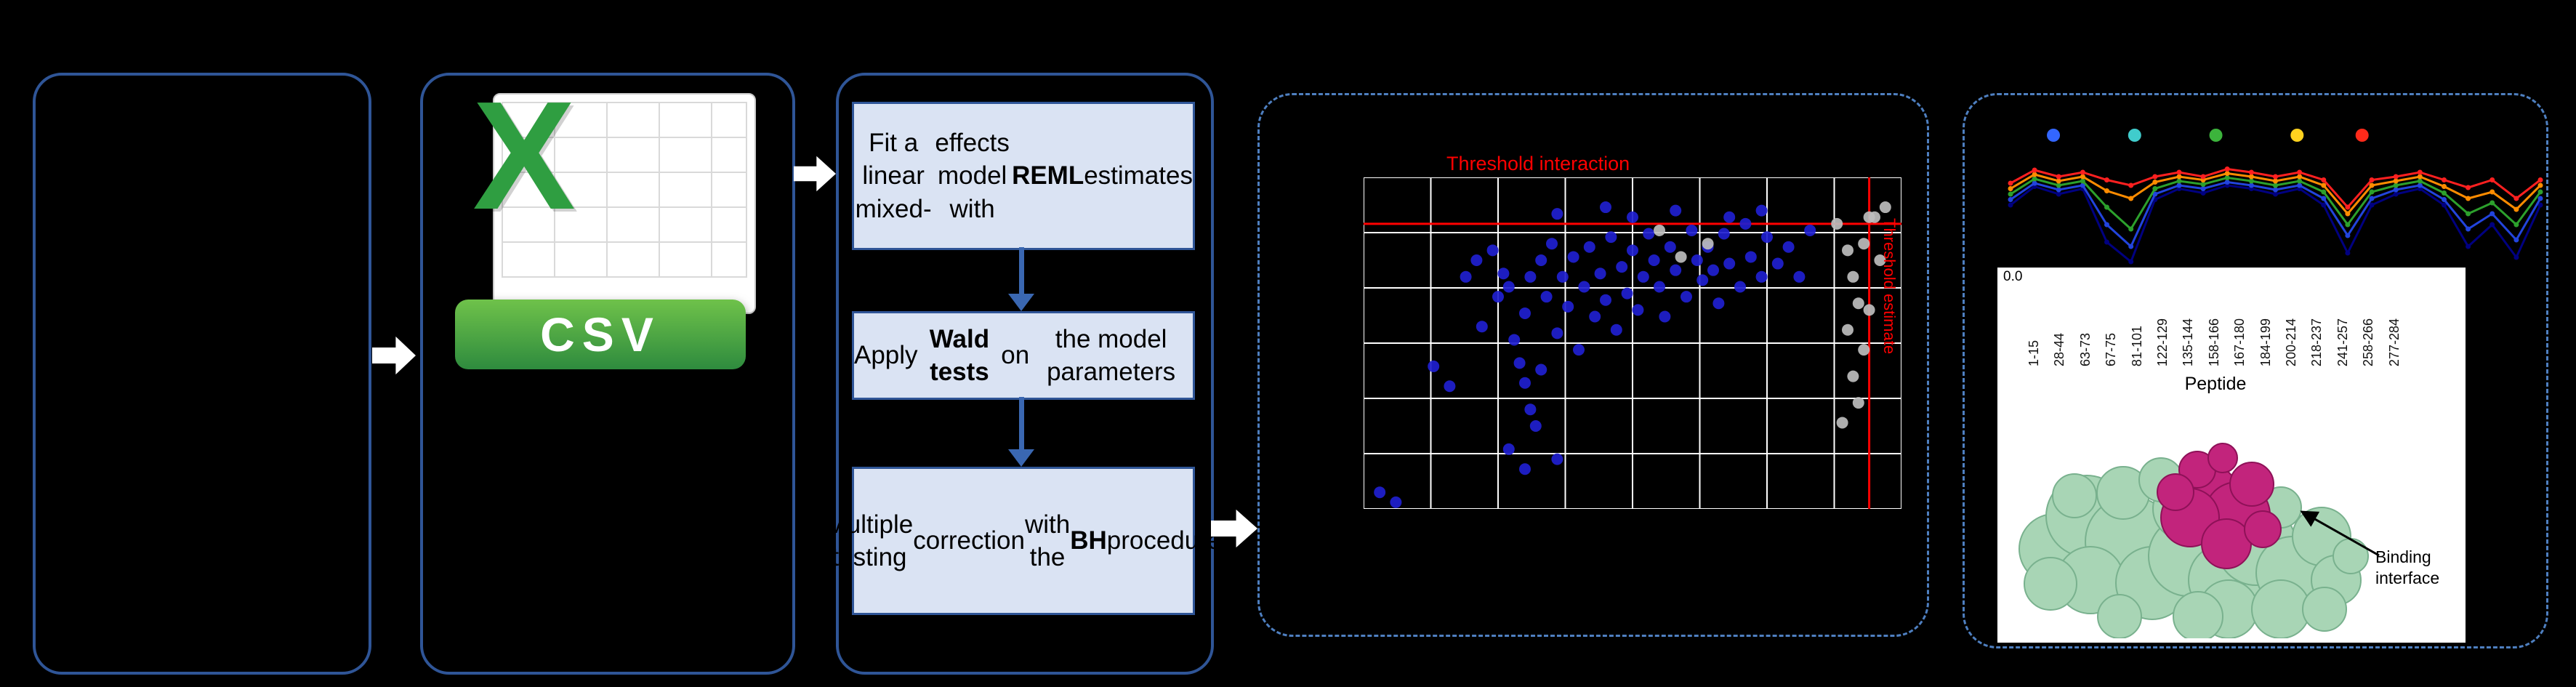  What do you see at coordinates (2403, 556) in the screenshot?
I see `binding-note-line1: Binding` at bounding box center [2403, 556].